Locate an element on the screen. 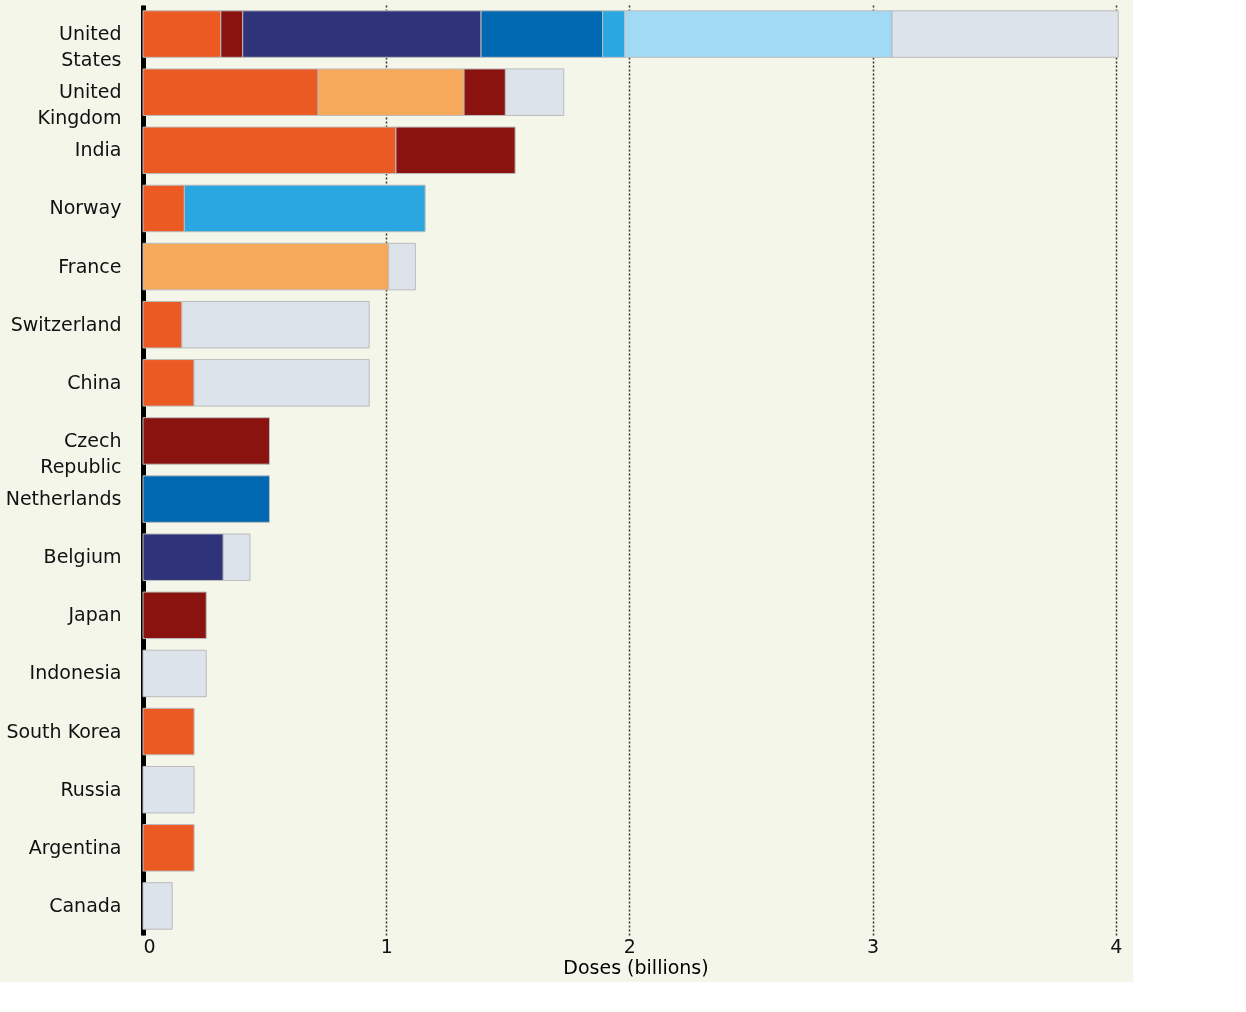 The image size is (1246, 1012). y-tick-label: United States is located at coordinates (90, 46).